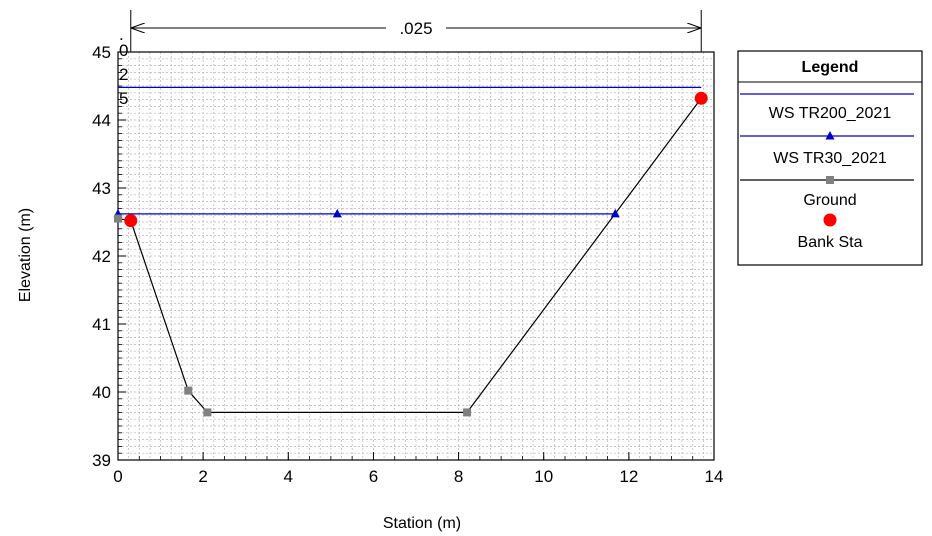 Image resolution: width=932 pixels, height=536 pixels. Describe the element at coordinates (101, 256) in the screenshot. I see `y-tick-label: 42` at that location.